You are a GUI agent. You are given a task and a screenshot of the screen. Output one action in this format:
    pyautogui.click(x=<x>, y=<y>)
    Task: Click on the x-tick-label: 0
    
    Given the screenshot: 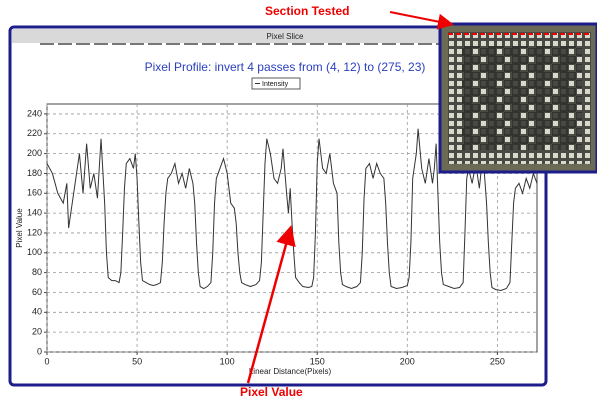 What is the action you would take?
    pyautogui.click(x=46, y=361)
    